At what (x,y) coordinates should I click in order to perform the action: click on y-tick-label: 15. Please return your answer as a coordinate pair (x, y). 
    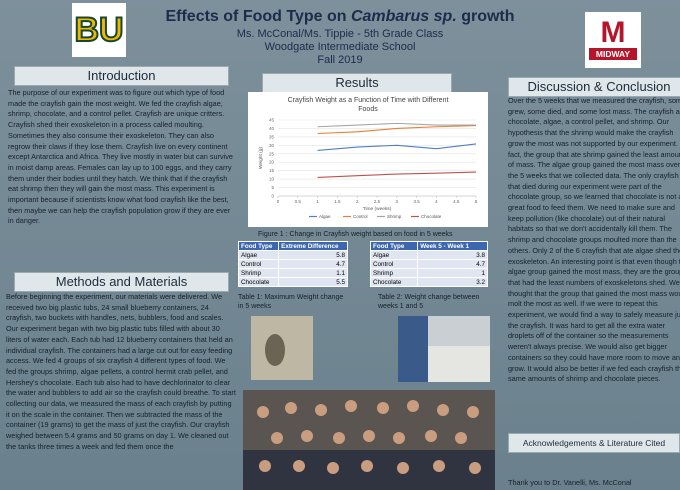
    Looking at the image, I should click on (272, 170).